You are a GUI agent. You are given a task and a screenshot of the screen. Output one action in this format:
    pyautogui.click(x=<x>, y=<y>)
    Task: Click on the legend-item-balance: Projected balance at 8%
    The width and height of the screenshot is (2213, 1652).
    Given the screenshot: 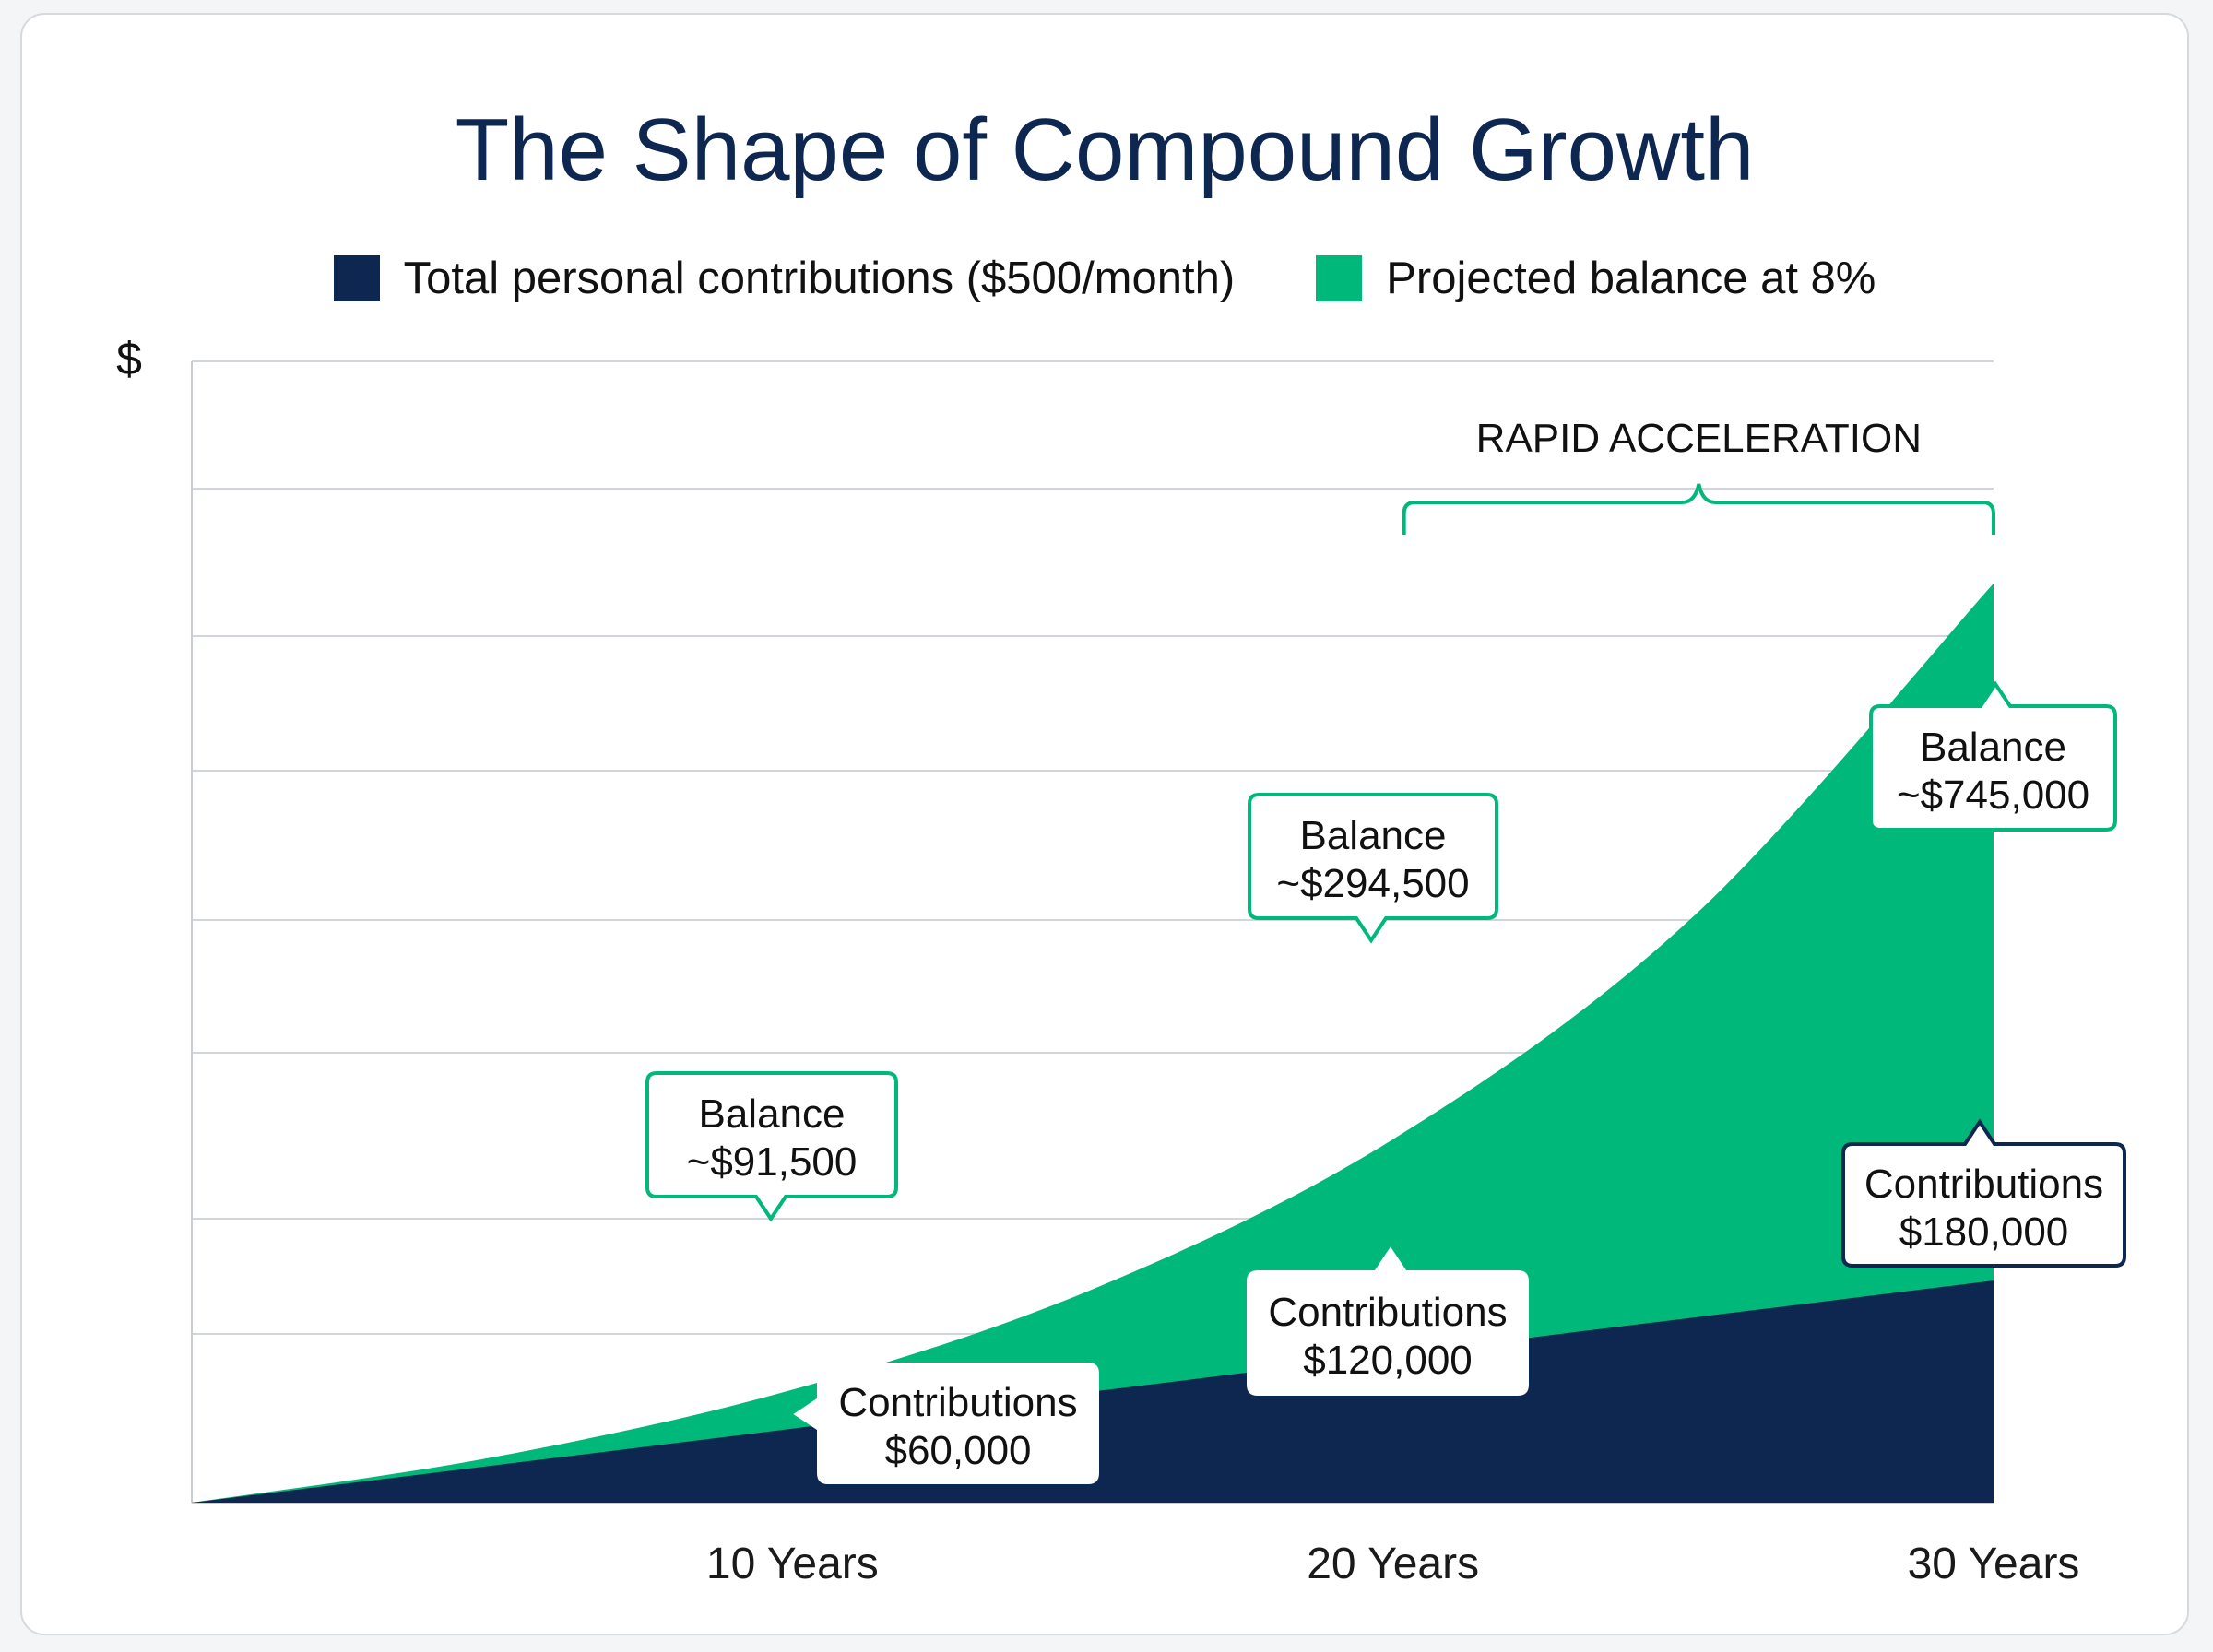 What is the action you would take?
    pyautogui.click(x=1596, y=278)
    